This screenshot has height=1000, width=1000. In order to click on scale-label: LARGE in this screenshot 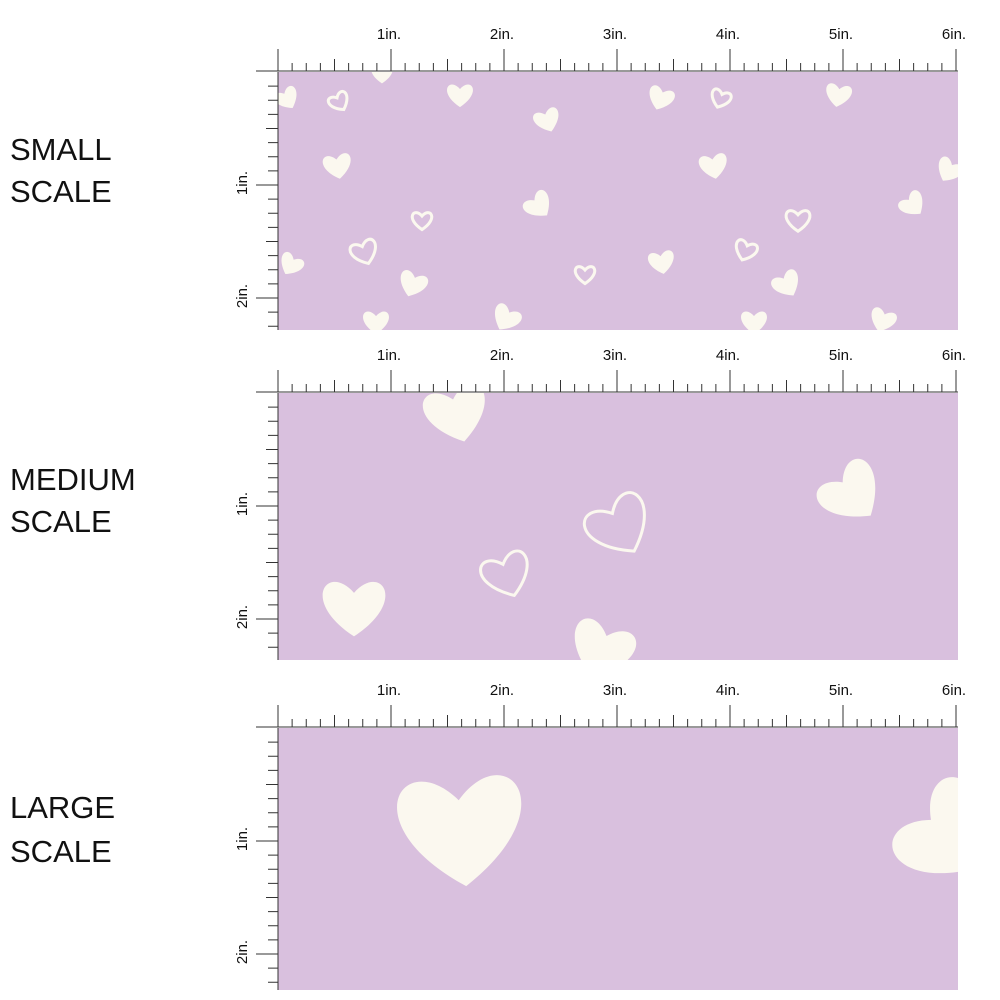, I will do `click(62, 807)`.